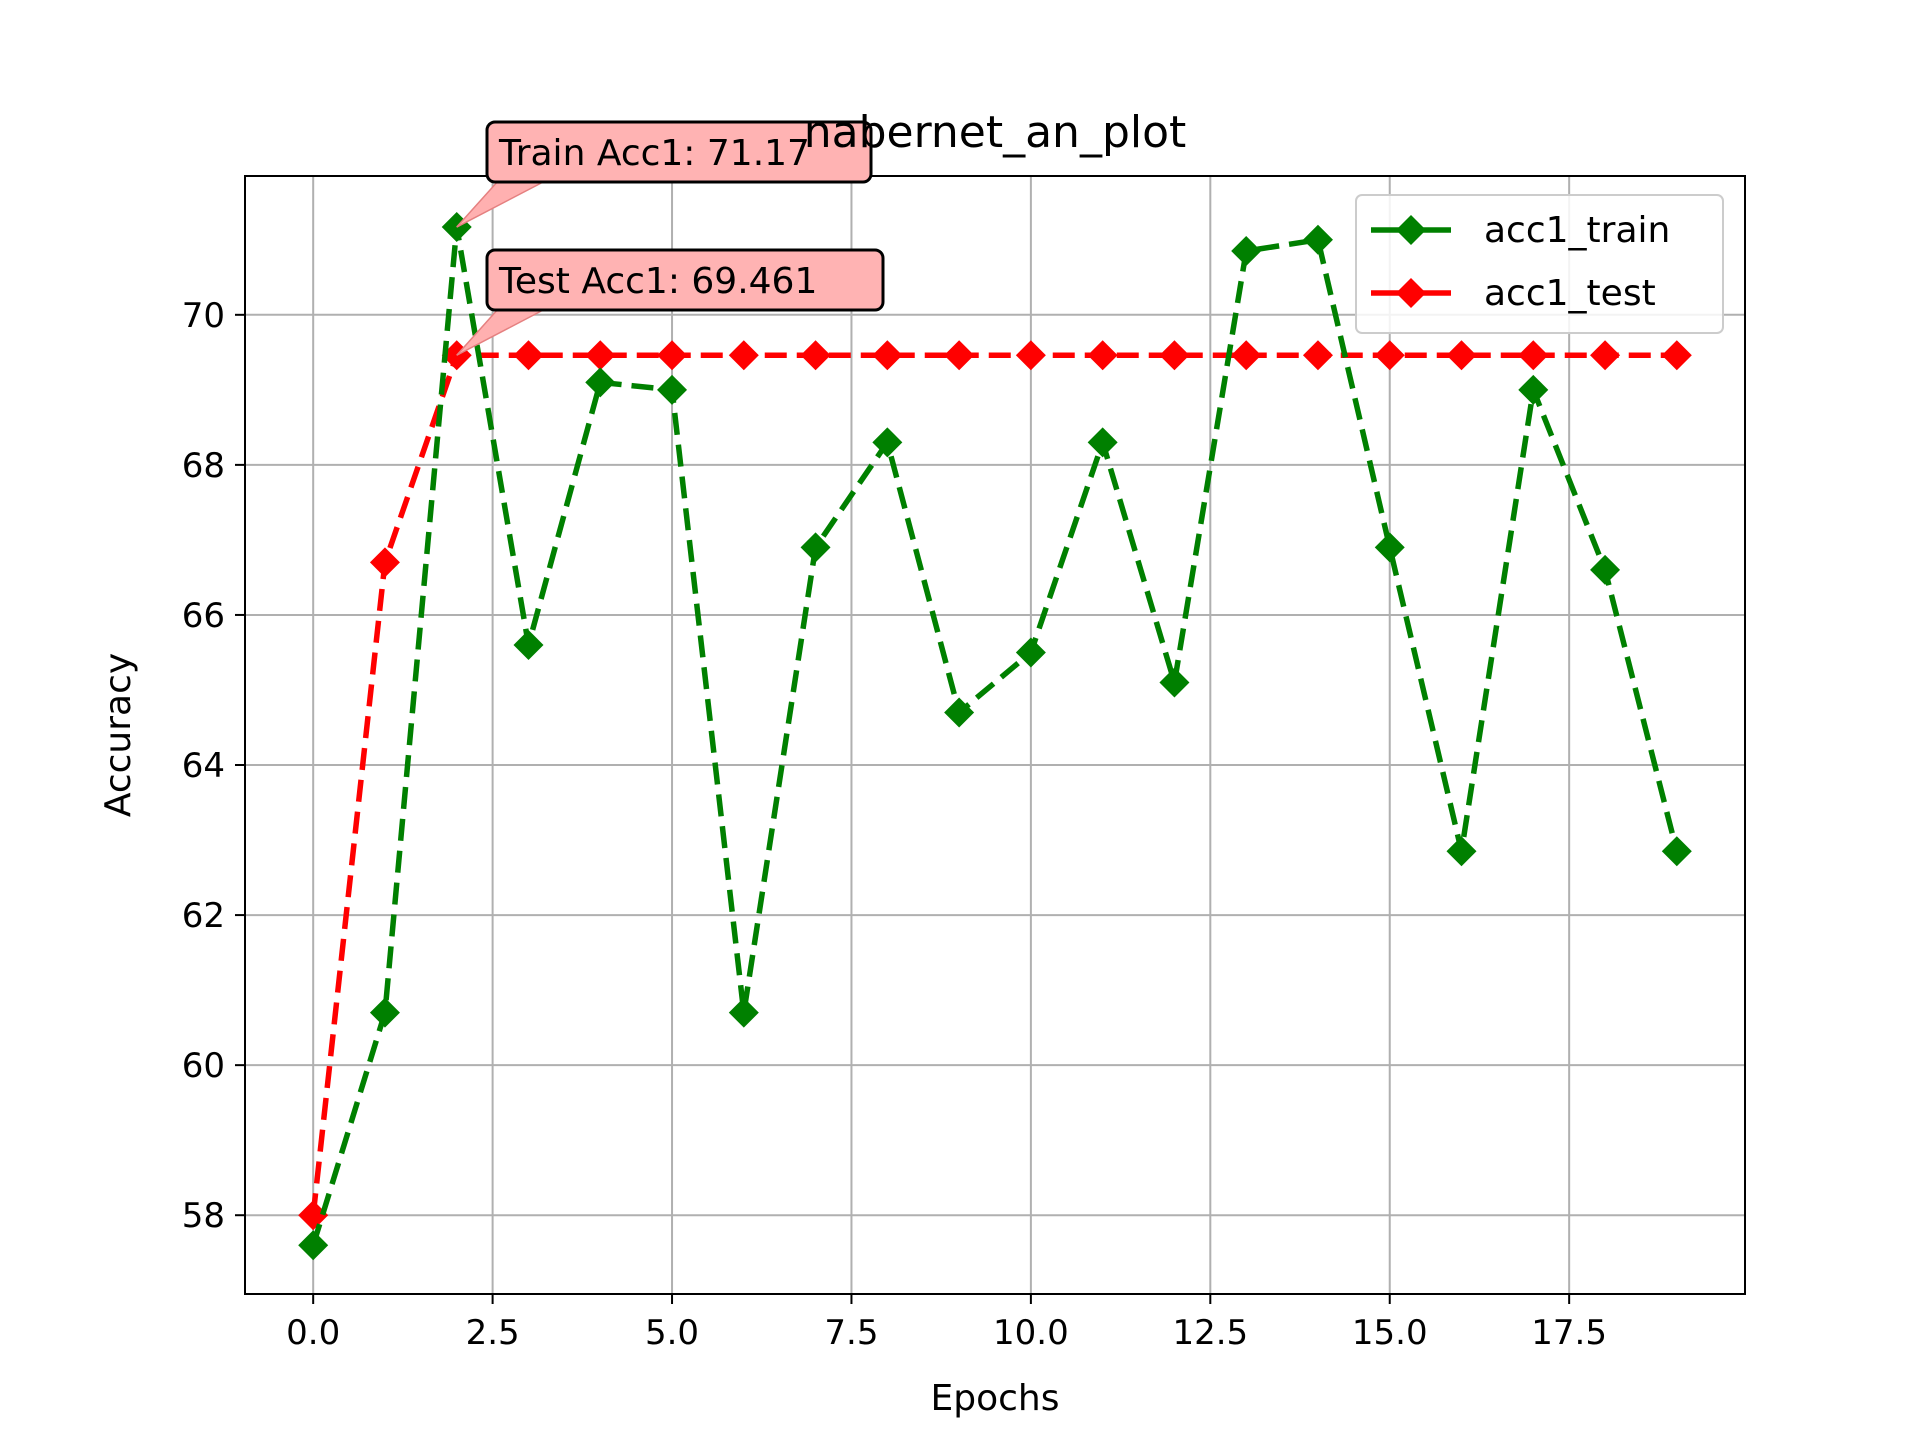 The image size is (1920, 1440). What do you see at coordinates (1210, 1333) in the screenshot?
I see `x-tick-label: 12.5` at bounding box center [1210, 1333].